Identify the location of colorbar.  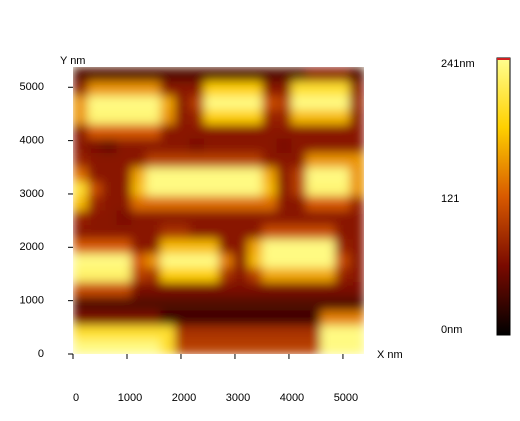
(503, 196).